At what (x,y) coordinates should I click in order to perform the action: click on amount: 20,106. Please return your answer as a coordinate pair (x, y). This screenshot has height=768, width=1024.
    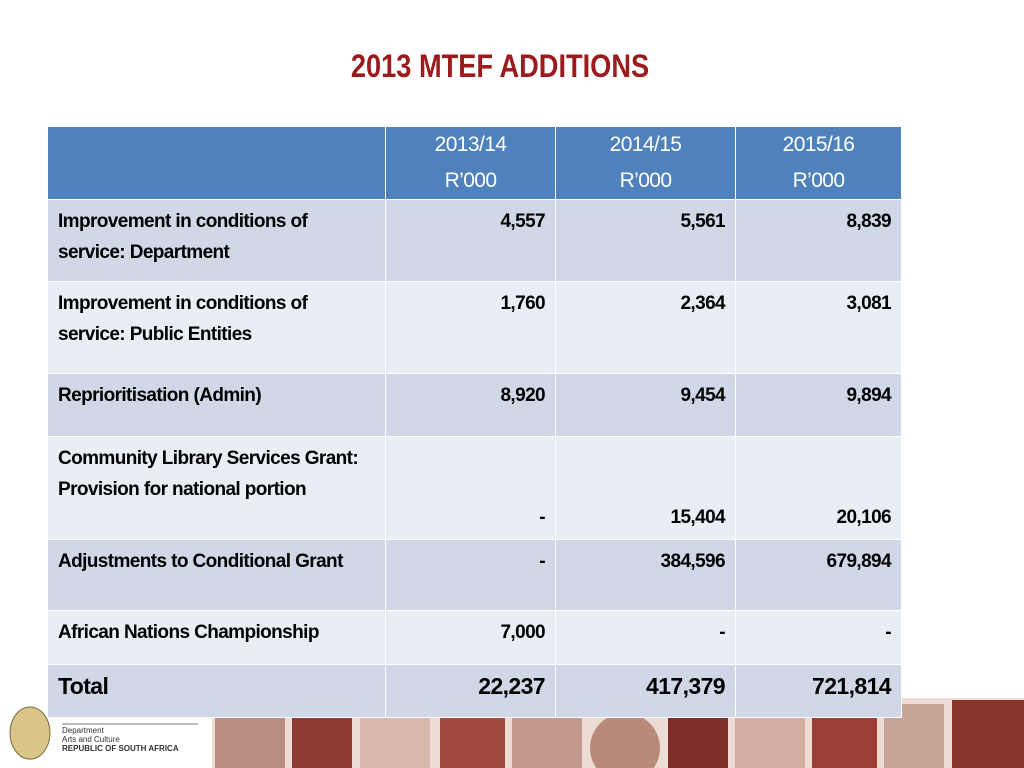
    Looking at the image, I should click on (818, 488).